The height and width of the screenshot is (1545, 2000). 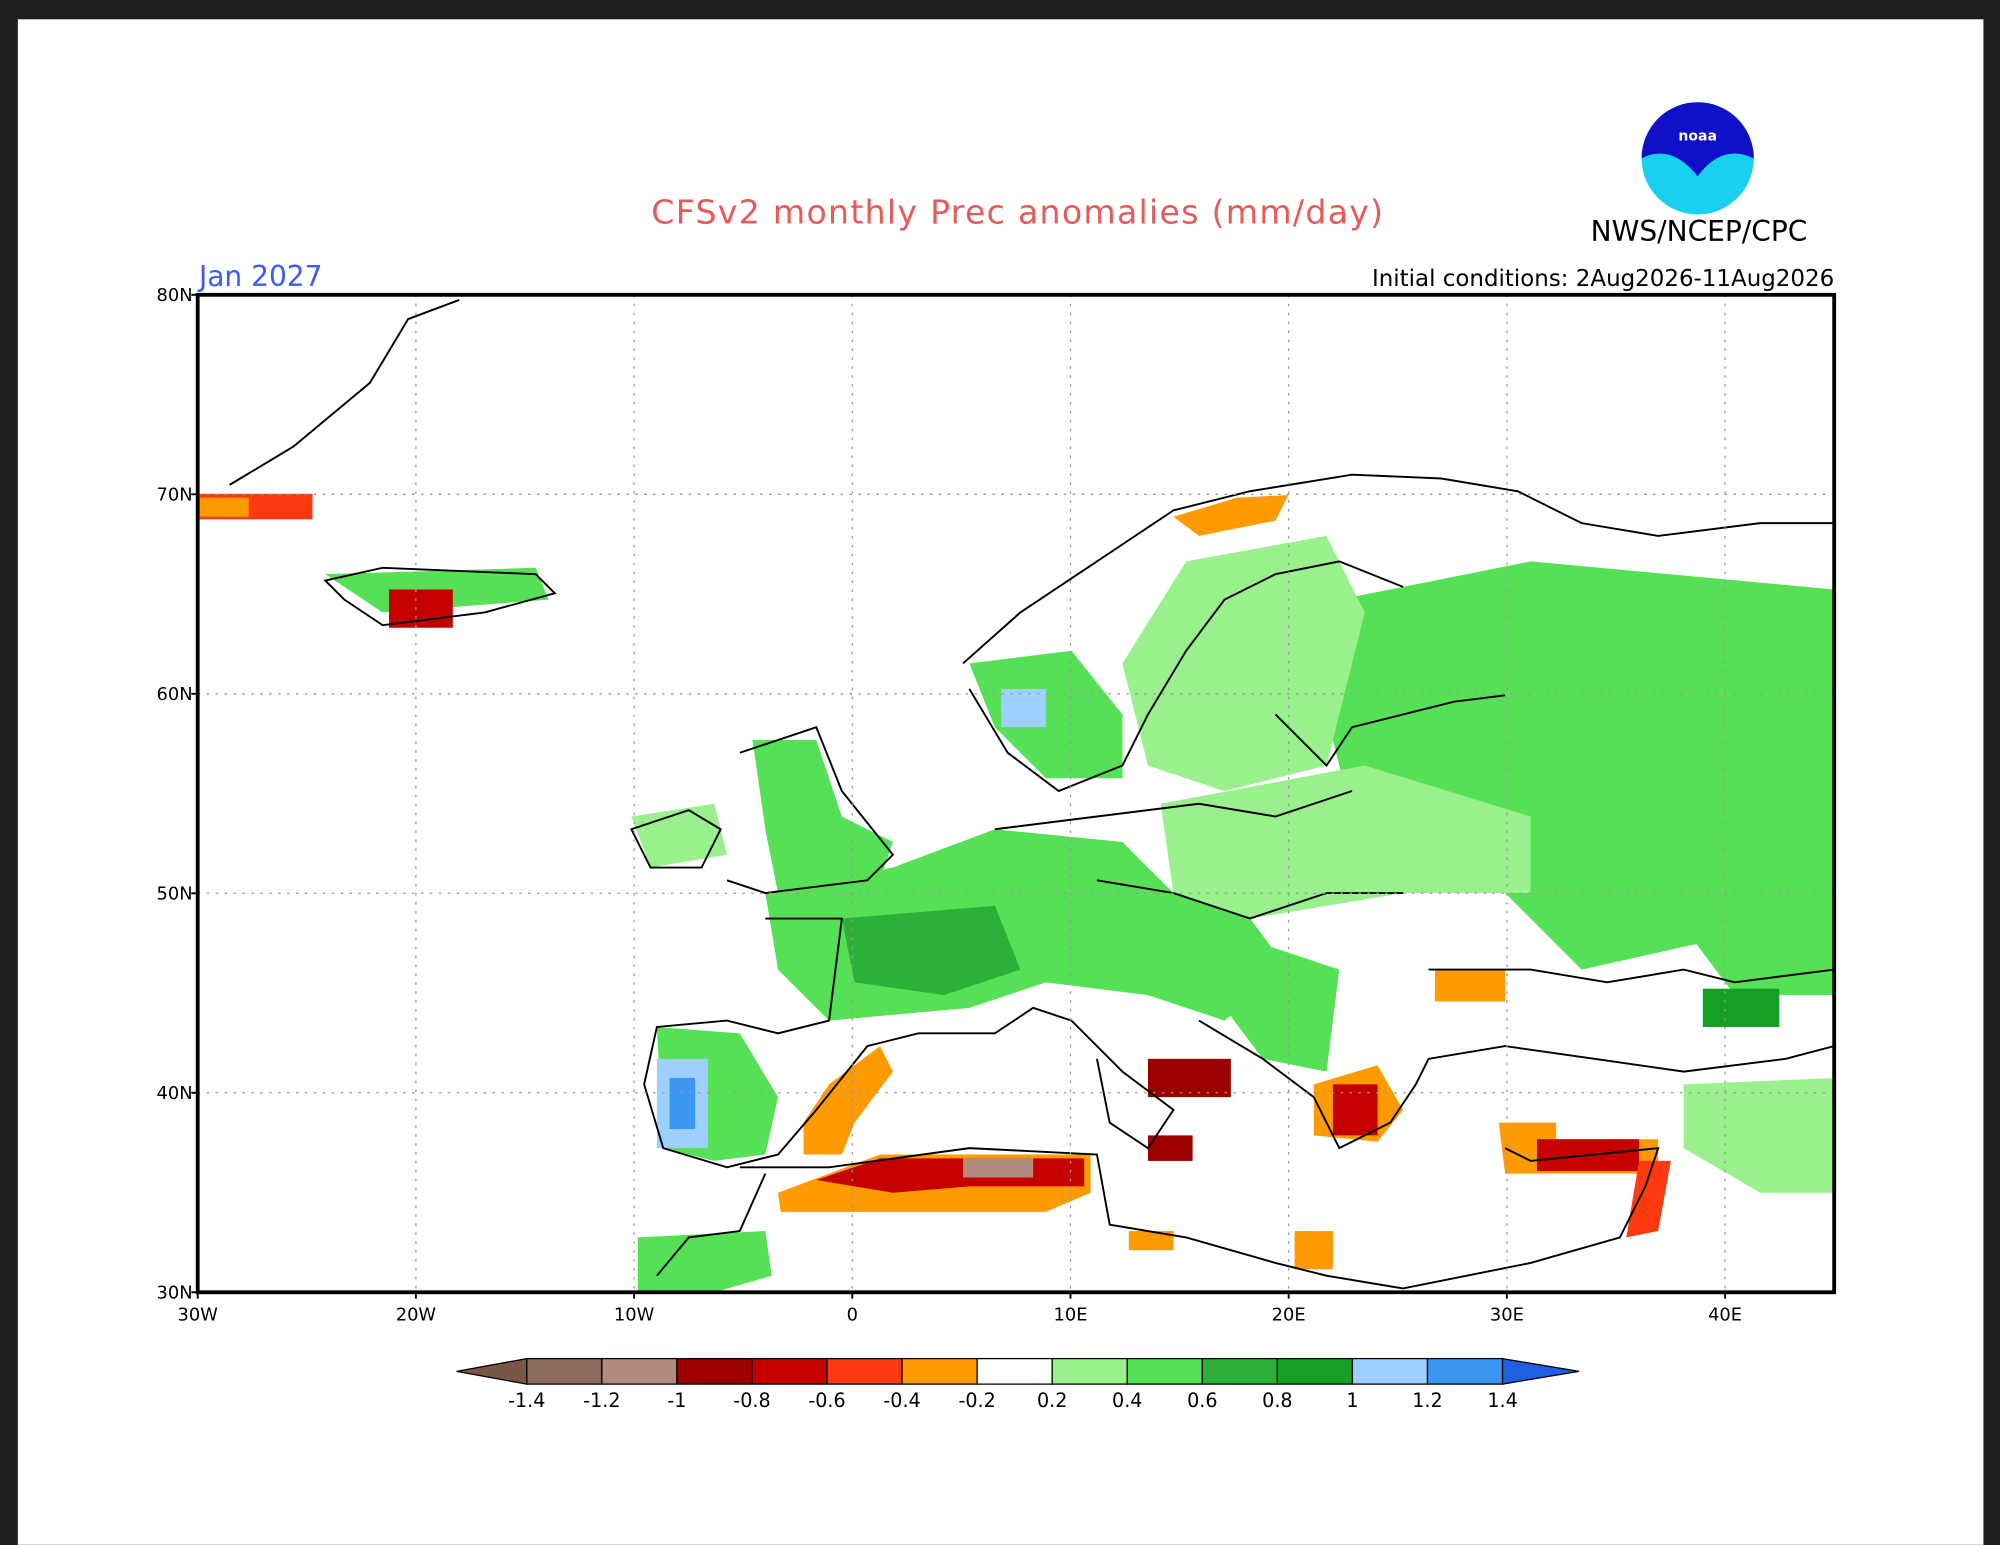 I want to click on noaa-logo: noaa, so click(x=1697, y=158).